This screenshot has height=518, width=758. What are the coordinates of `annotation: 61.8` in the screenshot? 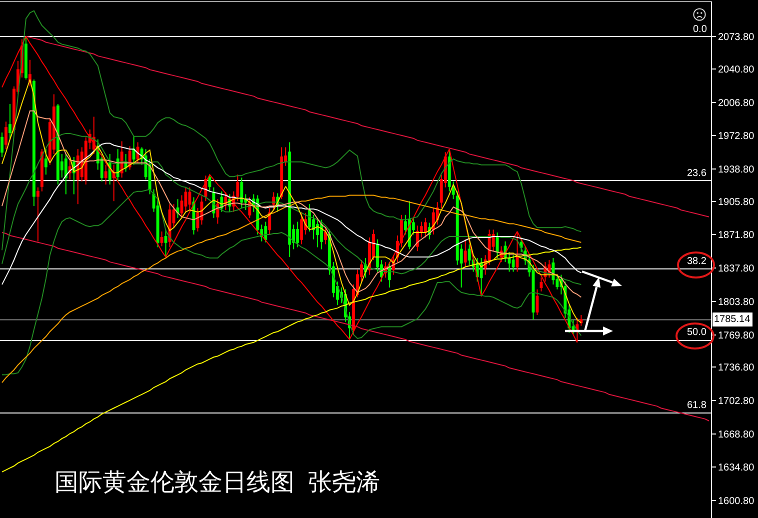 It's located at (697, 405).